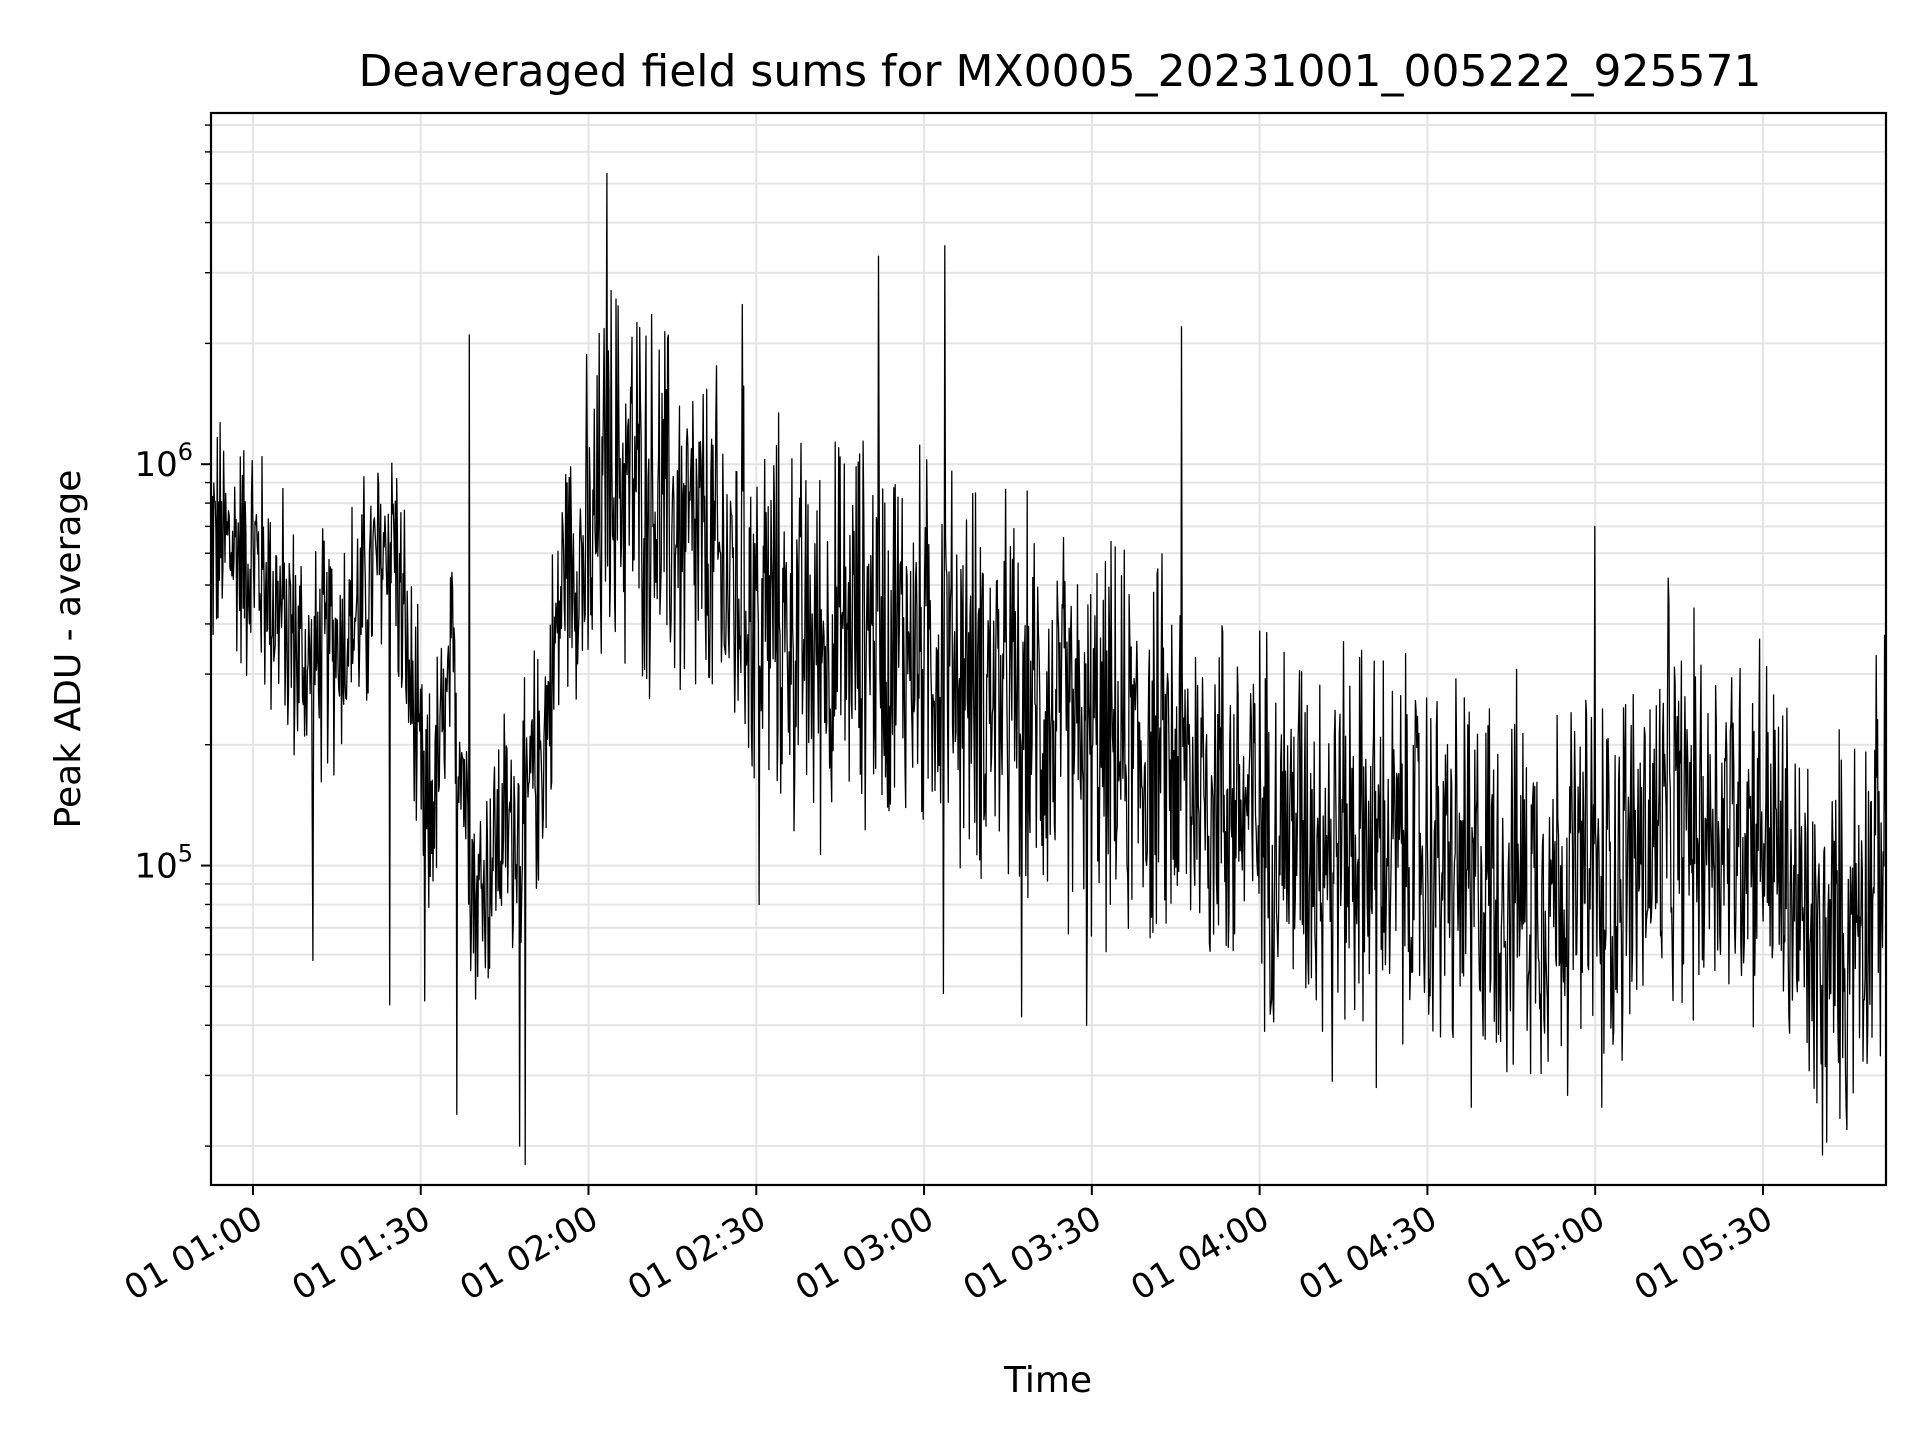  Describe the element at coordinates (68, 649) in the screenshot. I see `y-axis-label: Peak ADU - average` at that location.